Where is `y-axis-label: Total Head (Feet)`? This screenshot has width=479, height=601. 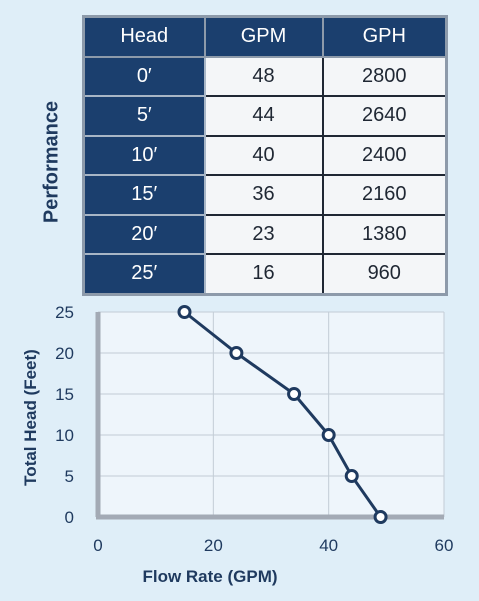
y-axis-label: Total Head (Feet) is located at coordinates (30, 417).